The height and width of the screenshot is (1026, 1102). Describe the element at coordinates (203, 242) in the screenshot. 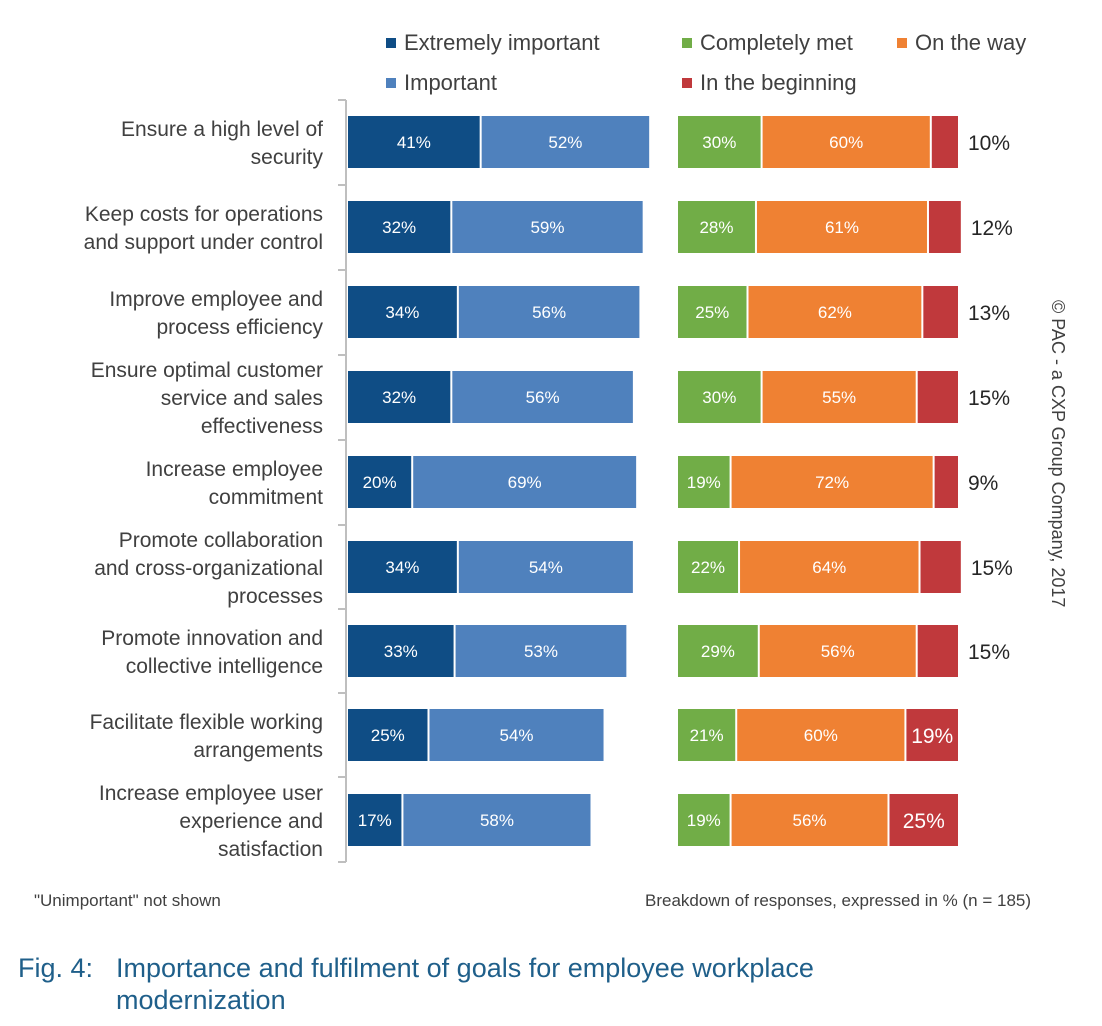

I see `category-label: and support under control` at that location.